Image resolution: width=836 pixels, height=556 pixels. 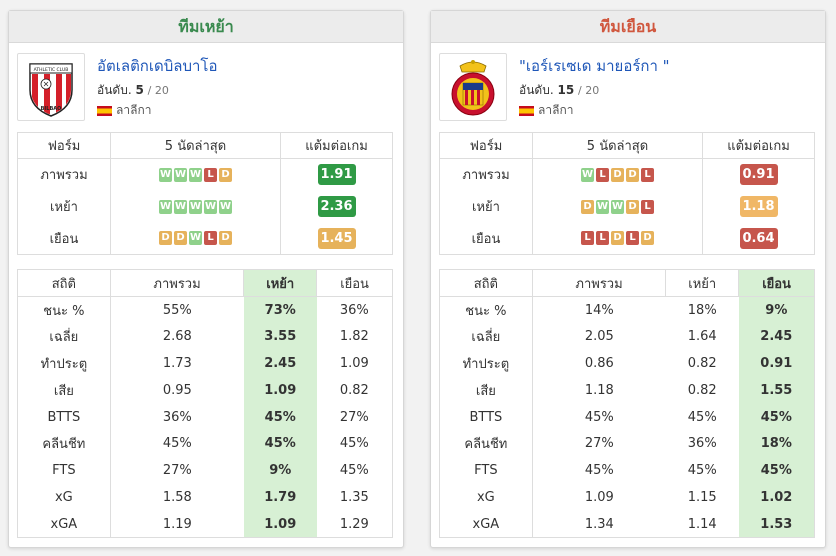 I want to click on away-league-name: ลาลีกา, so click(x=556, y=110).